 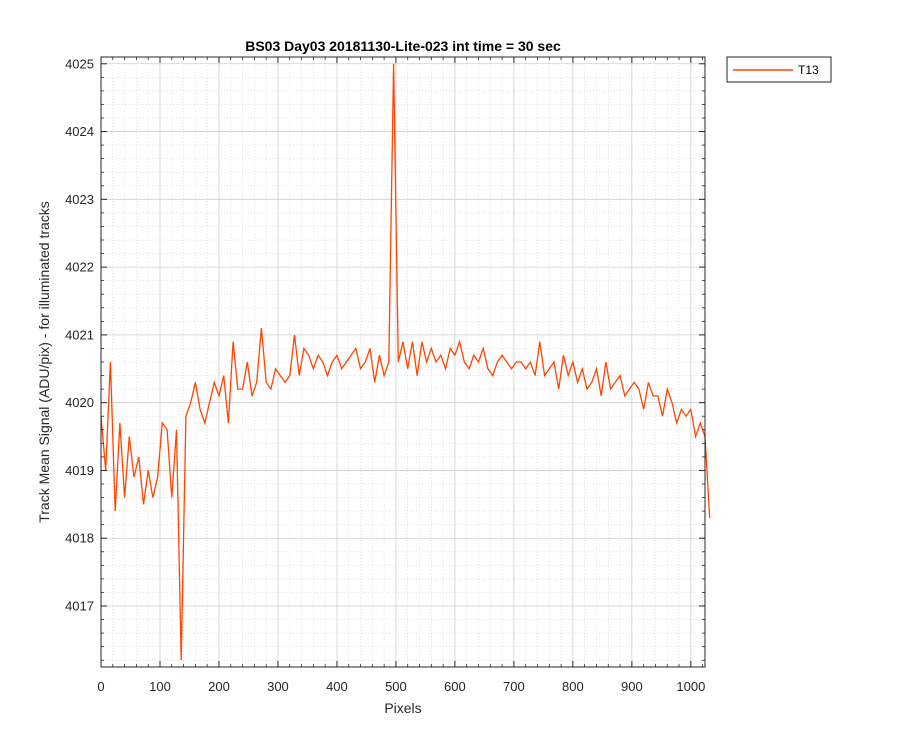 What do you see at coordinates (455, 686) in the screenshot?
I see `x-tick-label: 600` at bounding box center [455, 686].